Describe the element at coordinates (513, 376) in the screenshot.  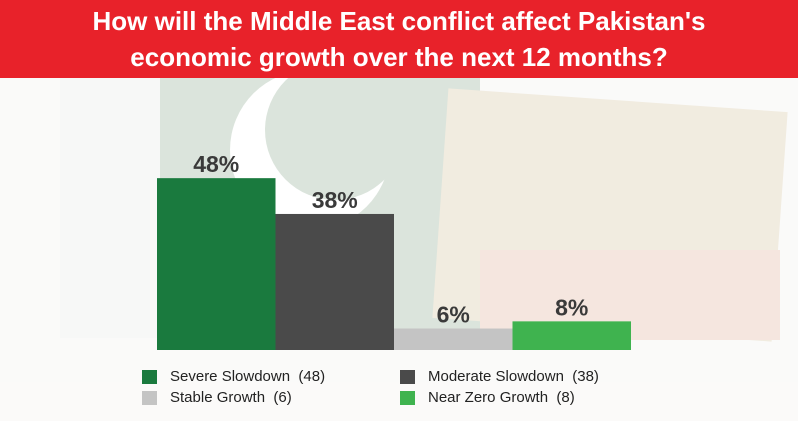
I see `legend-label: Moderate Slowdown (38)` at that location.